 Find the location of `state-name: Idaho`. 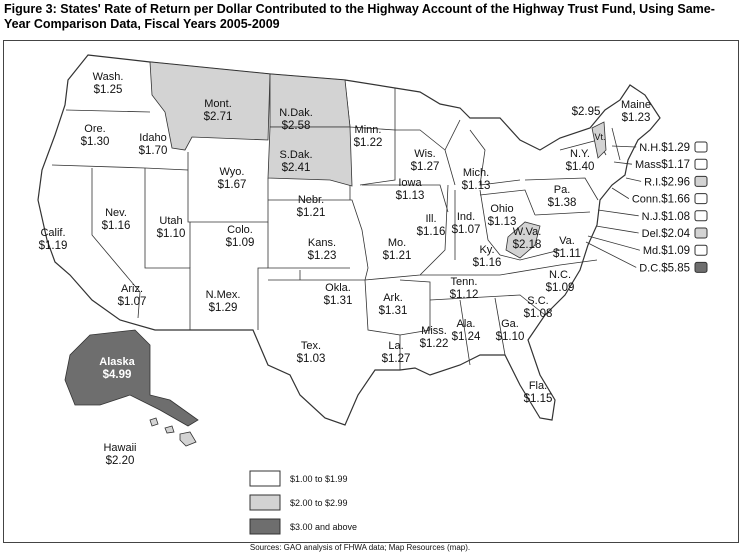

state-name: Idaho is located at coordinates (153, 138).